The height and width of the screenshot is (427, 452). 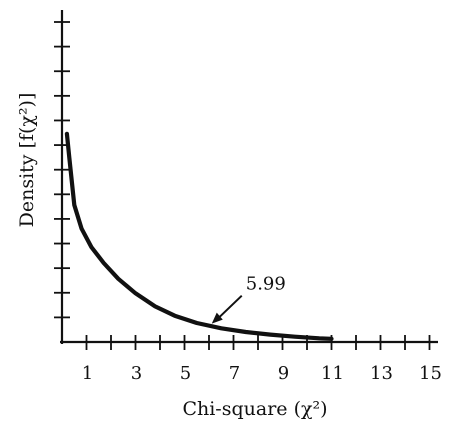 I want to click on x-ticks: 1 3 5 7 9 11 13 15, so click(x=262, y=359).